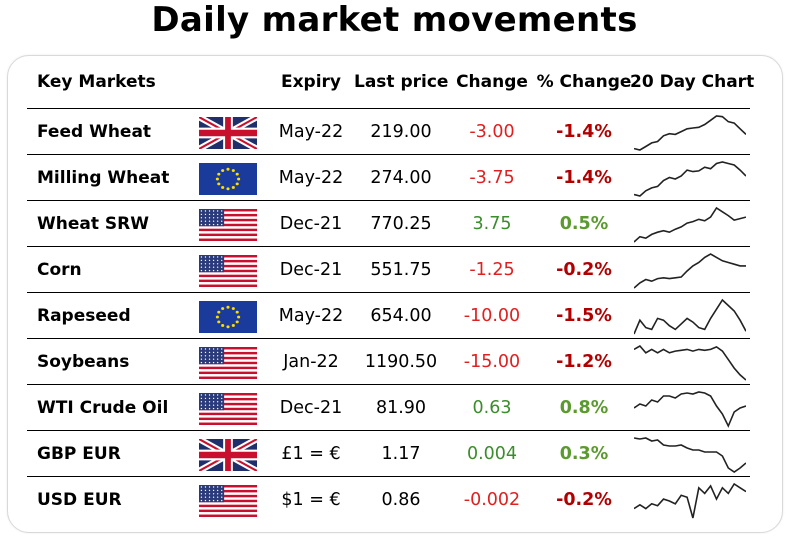 The height and width of the screenshot is (539, 789). Describe the element at coordinates (79, 454) in the screenshot. I see `market-name: GBP EUR` at that location.